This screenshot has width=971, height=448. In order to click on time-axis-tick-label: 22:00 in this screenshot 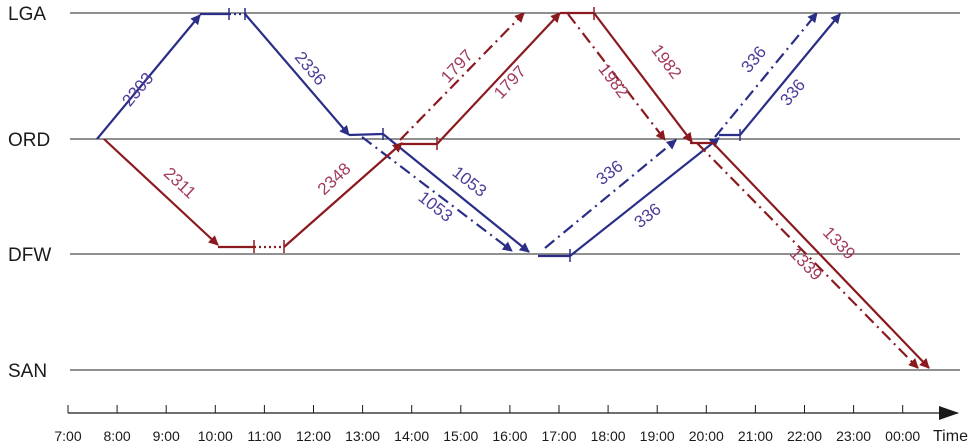, I will do `click(804, 436)`.